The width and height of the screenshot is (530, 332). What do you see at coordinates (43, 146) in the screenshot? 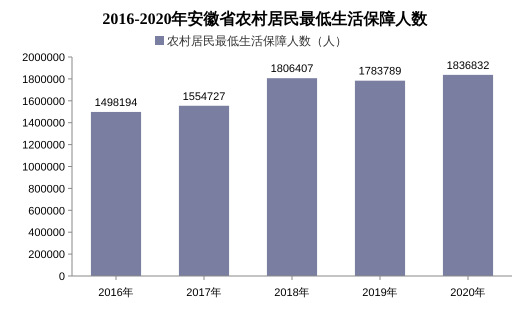
I see `y-tick-label: 1200000` at bounding box center [43, 146].